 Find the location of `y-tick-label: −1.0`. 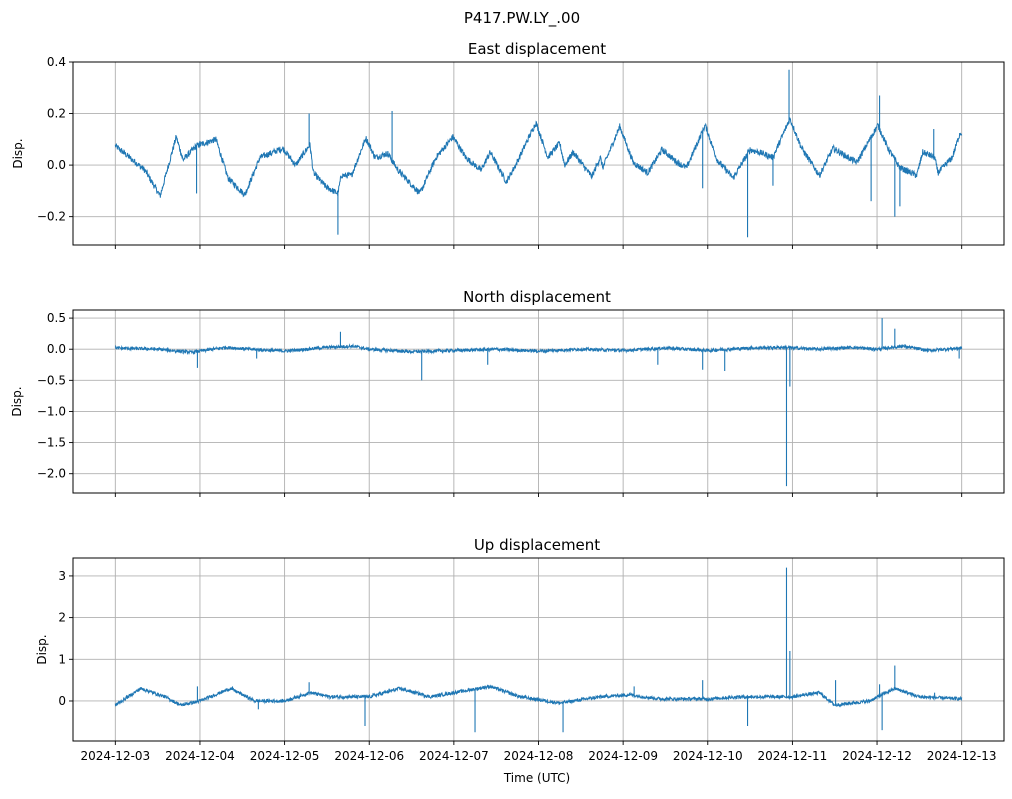

y-tick-label: −1.0 is located at coordinates (51, 411).